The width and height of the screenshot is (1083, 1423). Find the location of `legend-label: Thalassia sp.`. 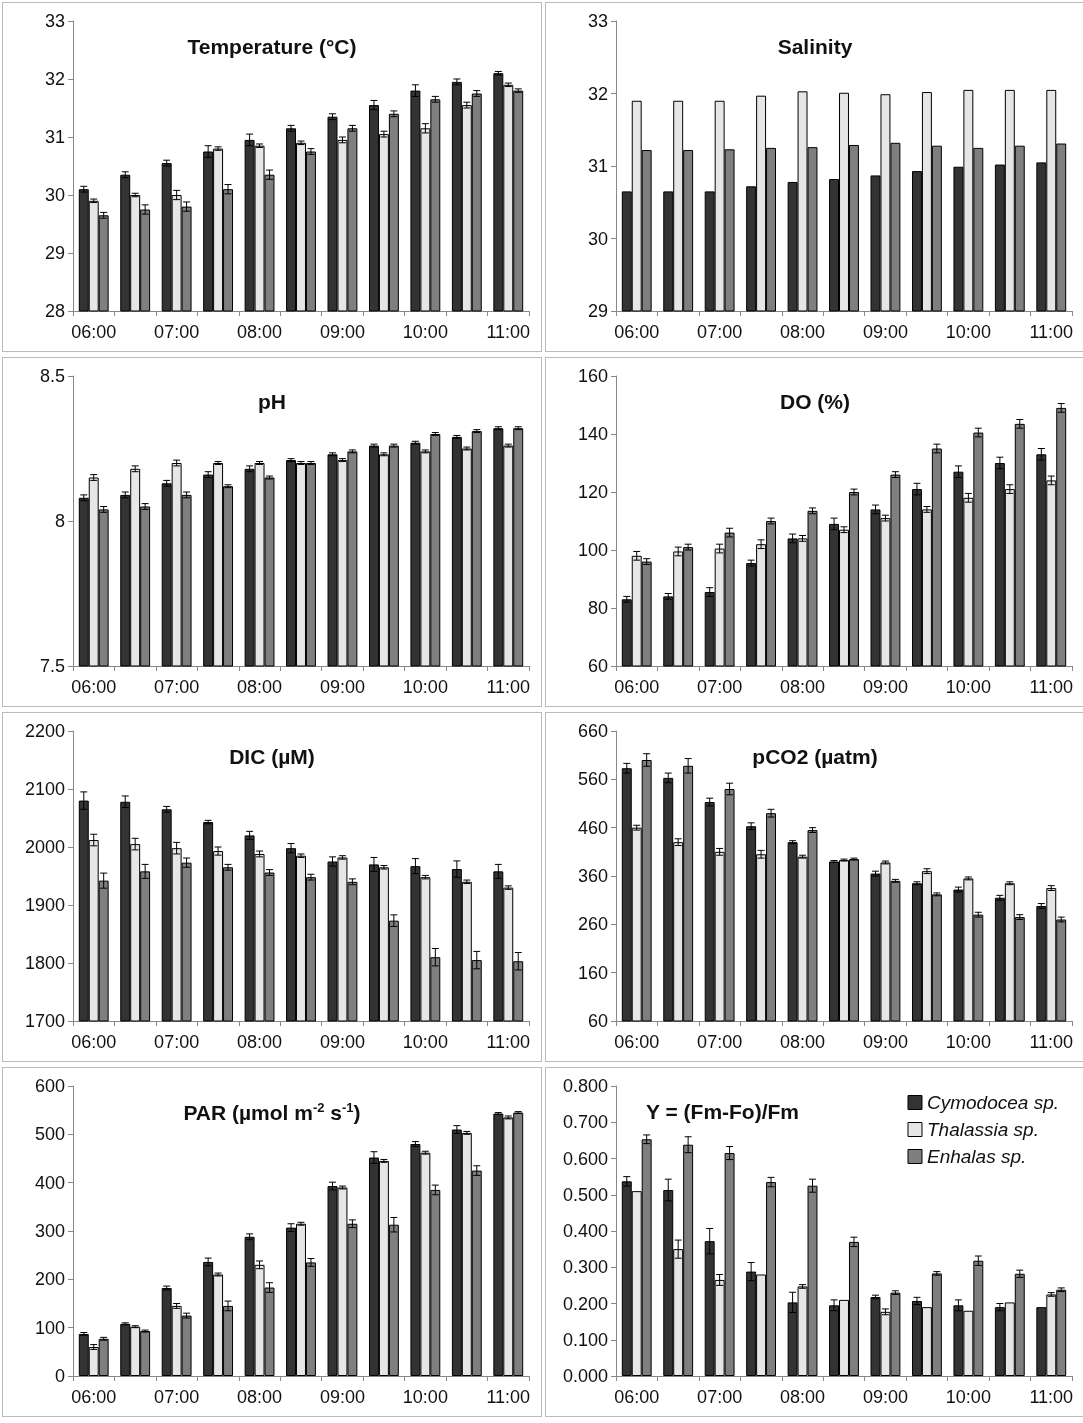

legend-label: Thalassia sp. is located at coordinates (982, 1129).